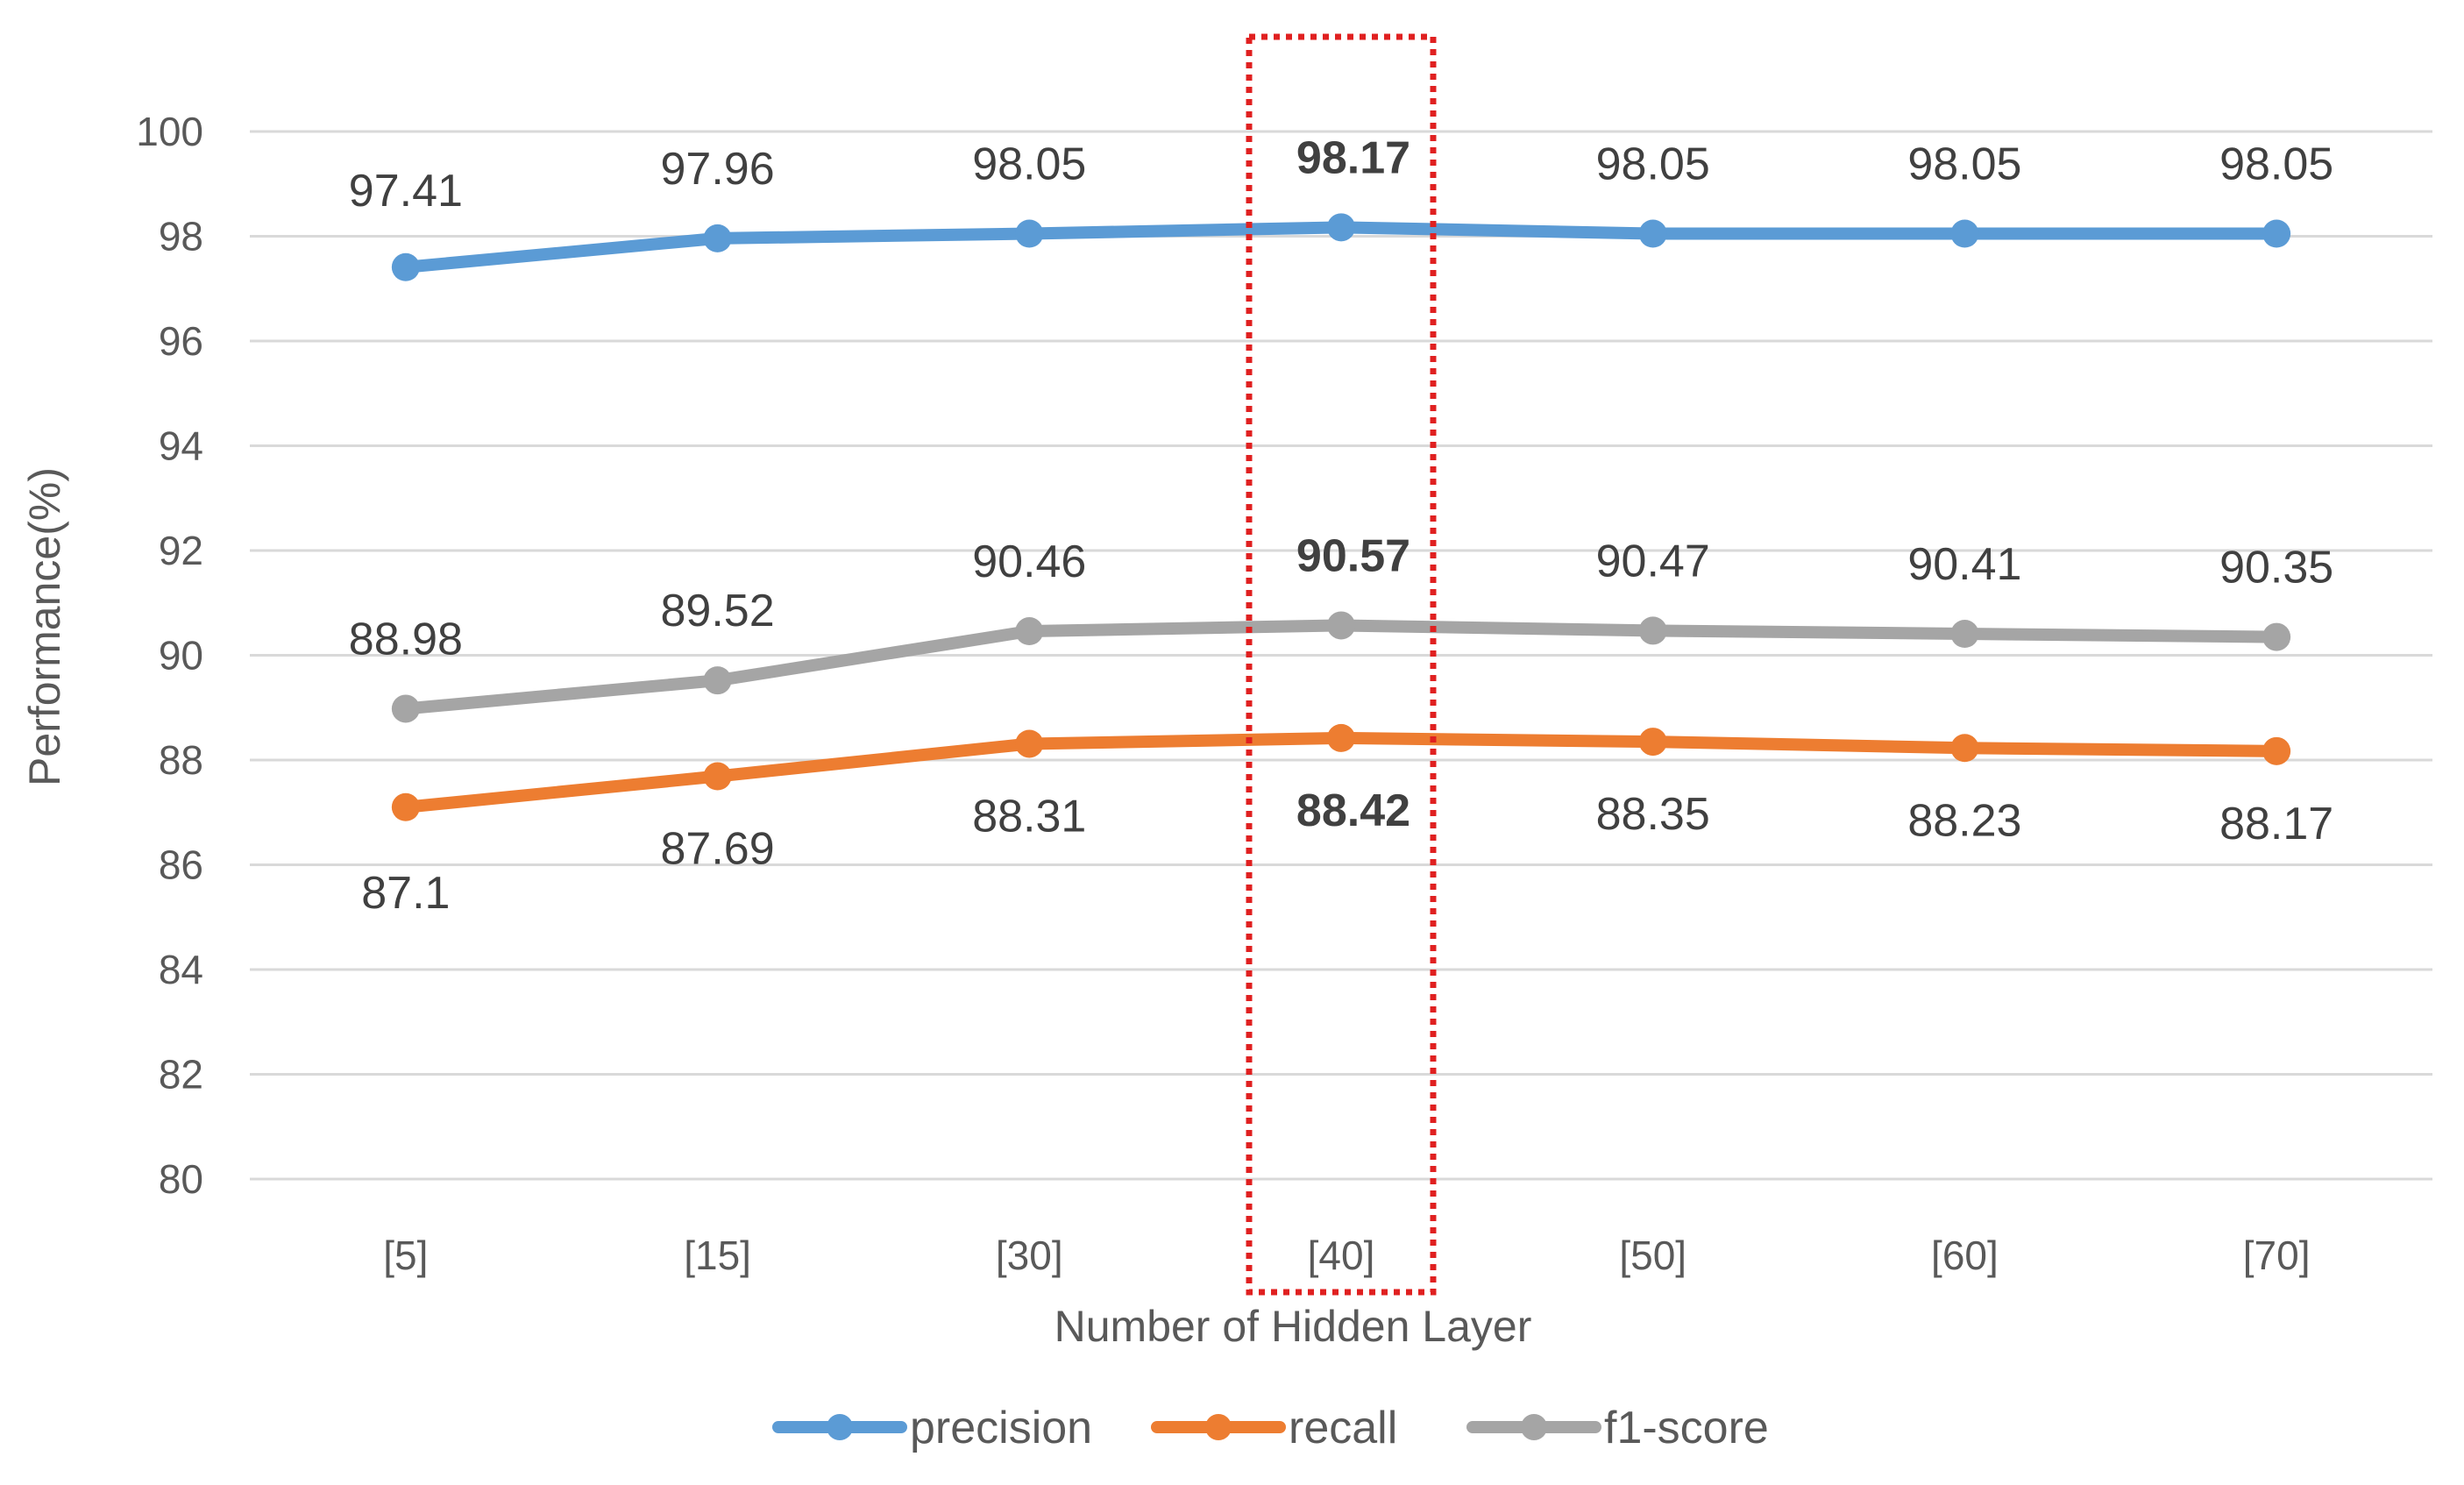  Describe the element at coordinates (1218, 1427) in the screenshot. I see `legend-marker-recall` at that location.